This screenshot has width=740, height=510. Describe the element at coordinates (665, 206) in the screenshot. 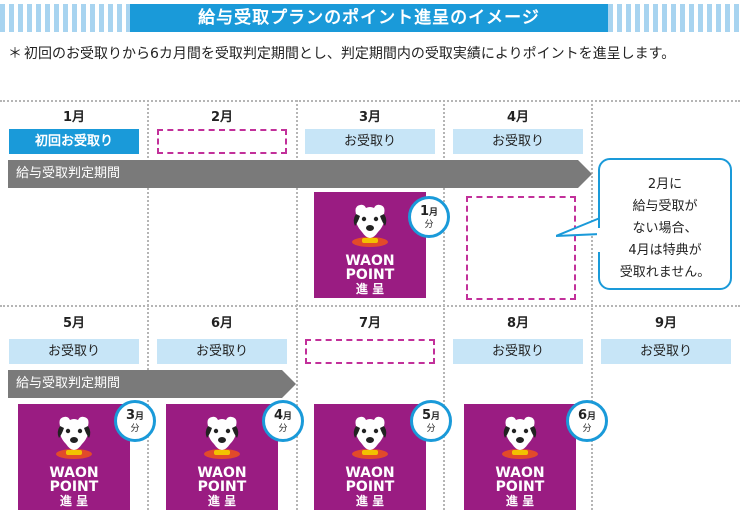

I see `callout-line: 給与受取が` at that location.